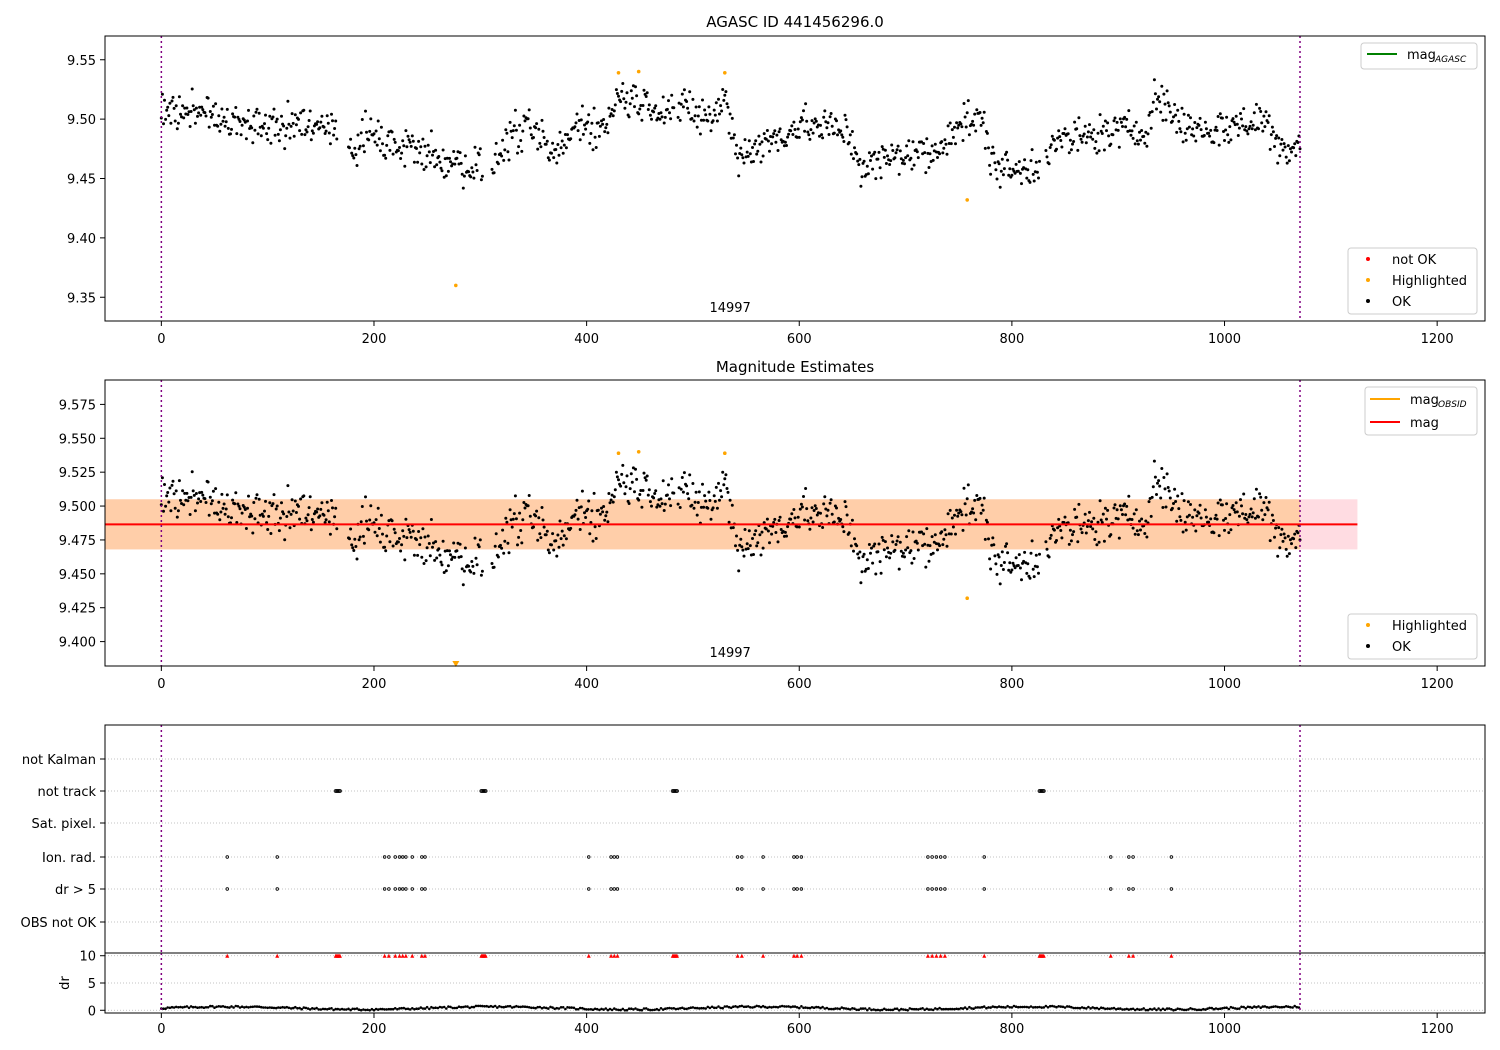 This screenshot has height=1050, width=1500. Describe the element at coordinates (389, 889) in the screenshot. I see `dr-gt-5-flag-point` at that location.